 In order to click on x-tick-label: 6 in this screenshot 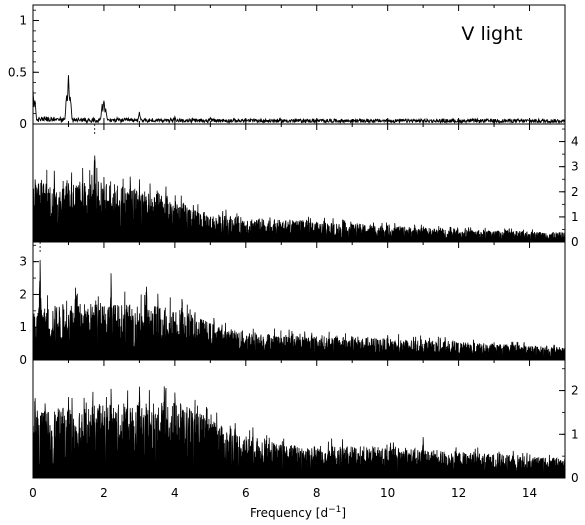, I will do `click(246, 493)`.